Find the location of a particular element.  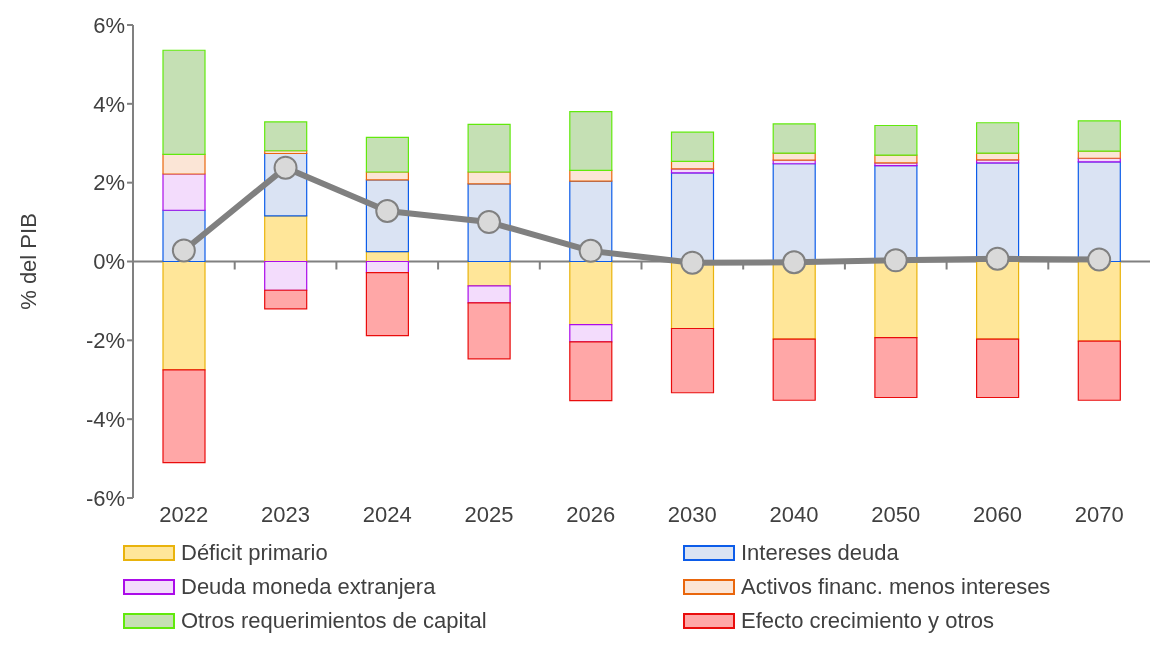

y-tick-label: -6% is located at coordinates (105, 498).